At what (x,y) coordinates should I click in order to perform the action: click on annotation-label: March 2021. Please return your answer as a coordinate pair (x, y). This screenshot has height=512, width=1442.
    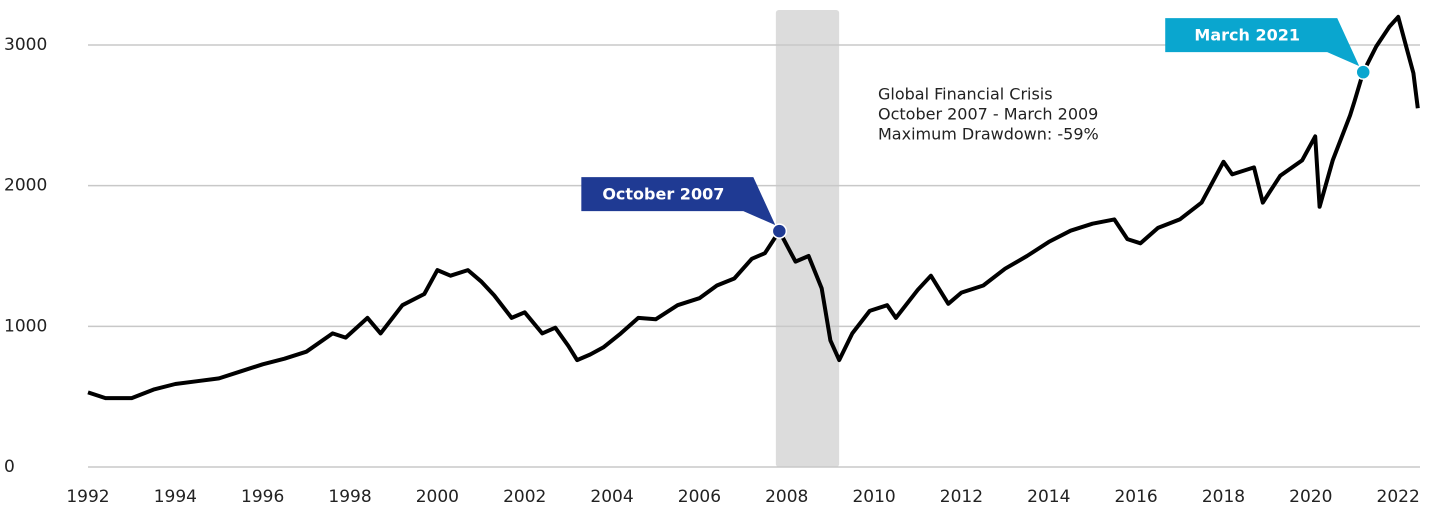
    Looking at the image, I should click on (1247, 35).